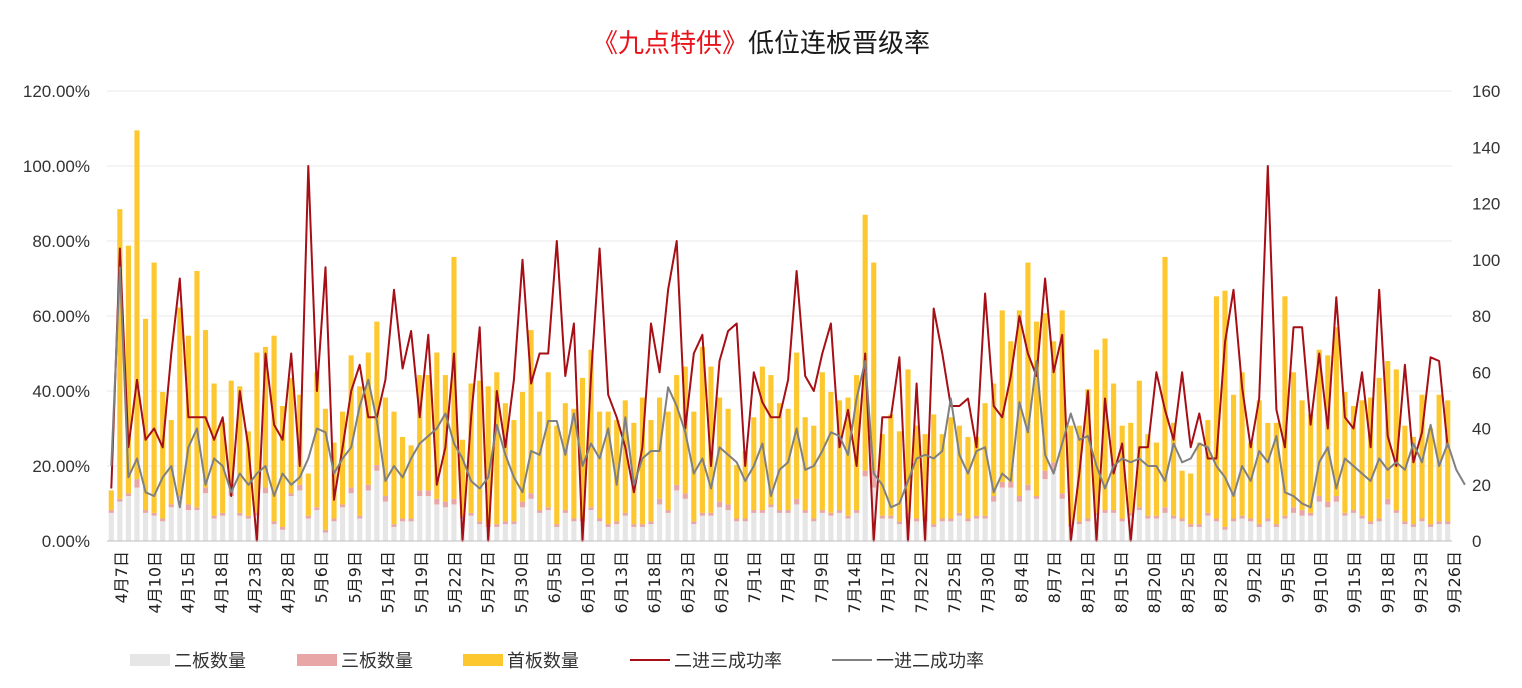  What do you see at coordinates (1154, 582) in the screenshot?
I see `x-tick-label: 8月20日` at bounding box center [1154, 582].